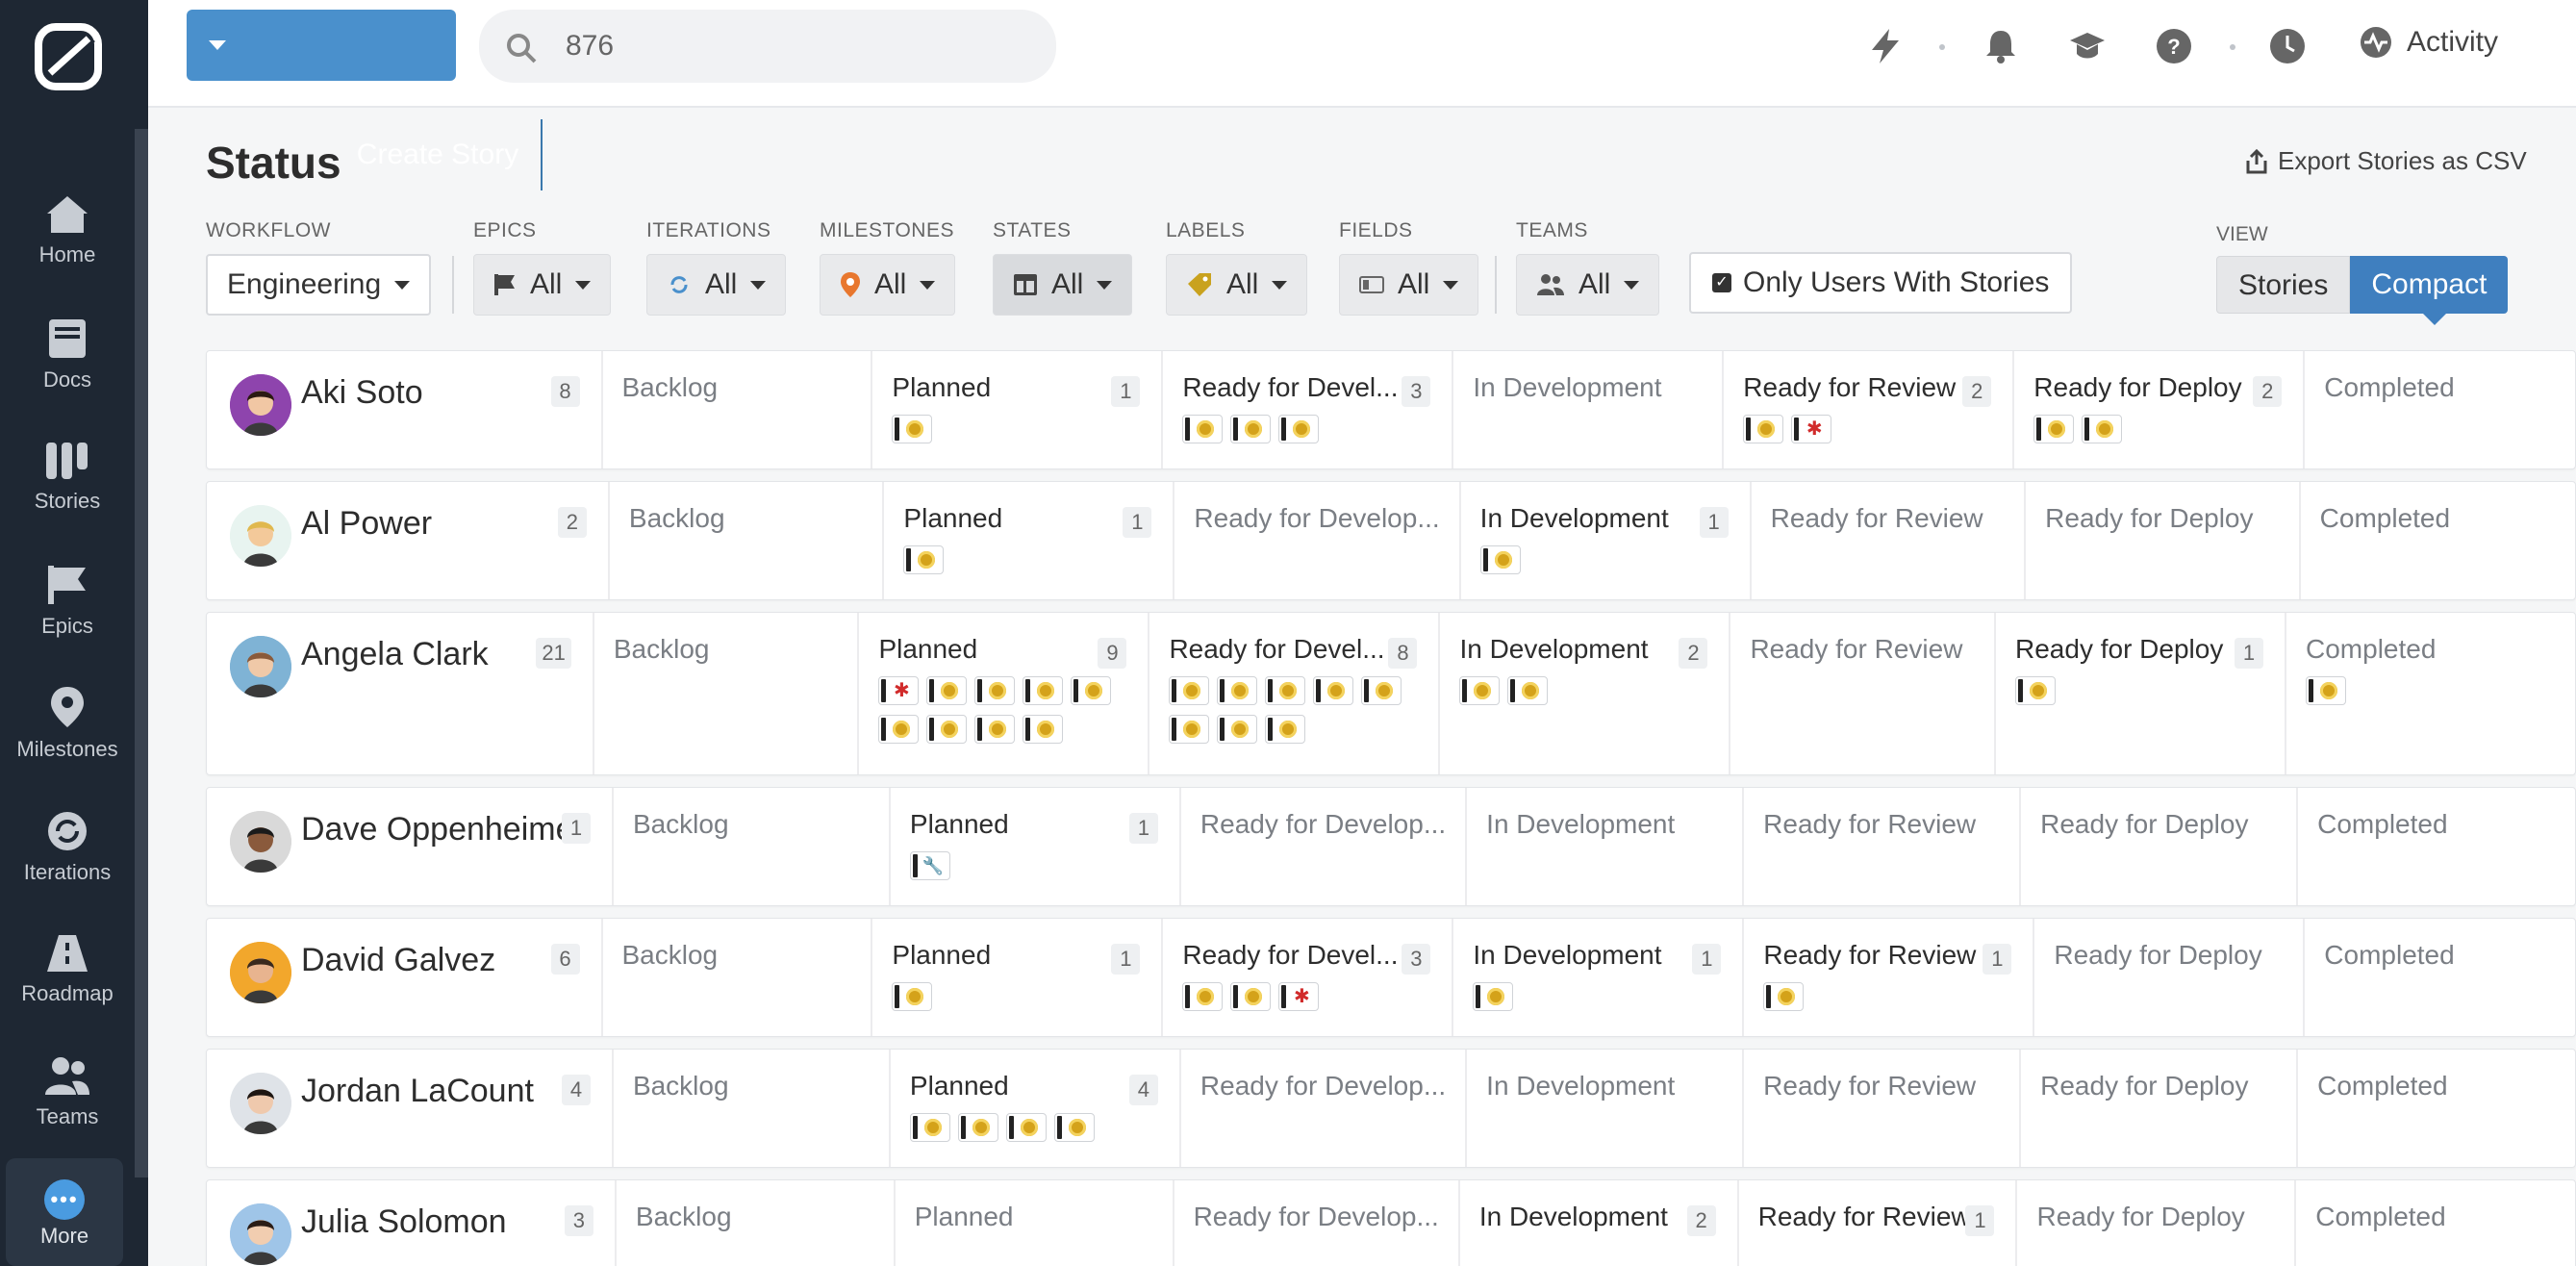 This screenshot has width=2576, height=1266. What do you see at coordinates (362, 392) in the screenshot?
I see `user-name: Aki Soto` at bounding box center [362, 392].